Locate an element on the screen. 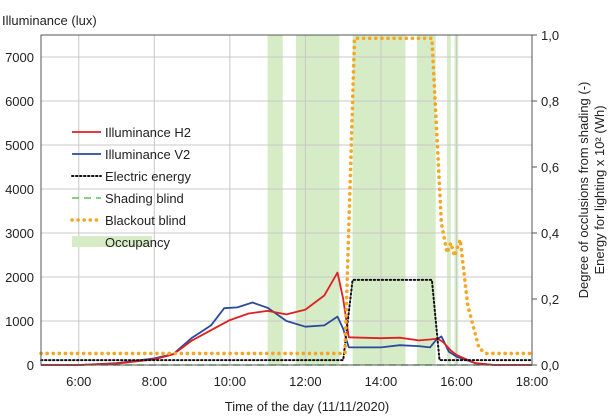  legend-swatch-occupancy is located at coordinates (112, 241).